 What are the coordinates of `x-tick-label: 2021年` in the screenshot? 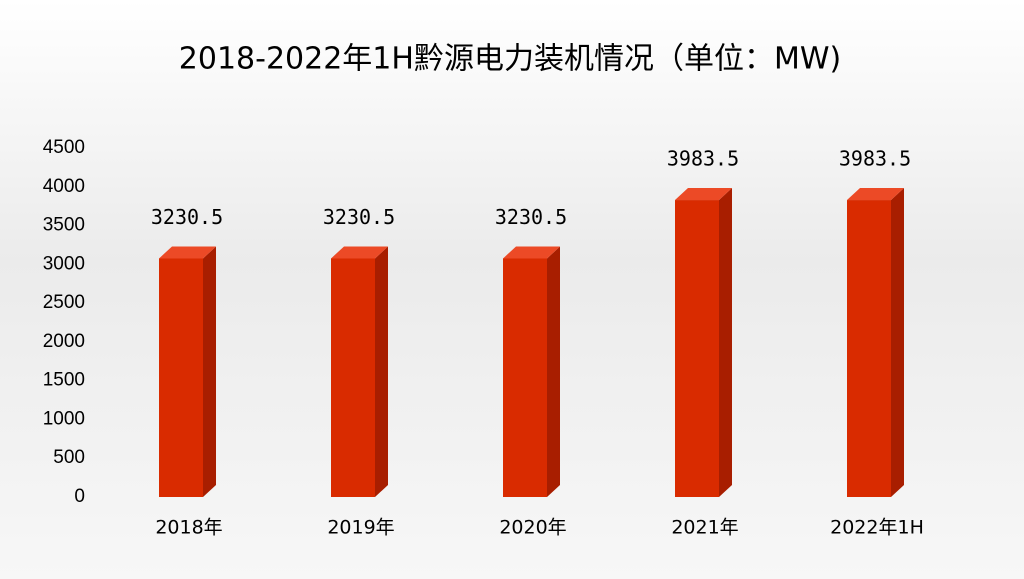 It's located at (704, 528).